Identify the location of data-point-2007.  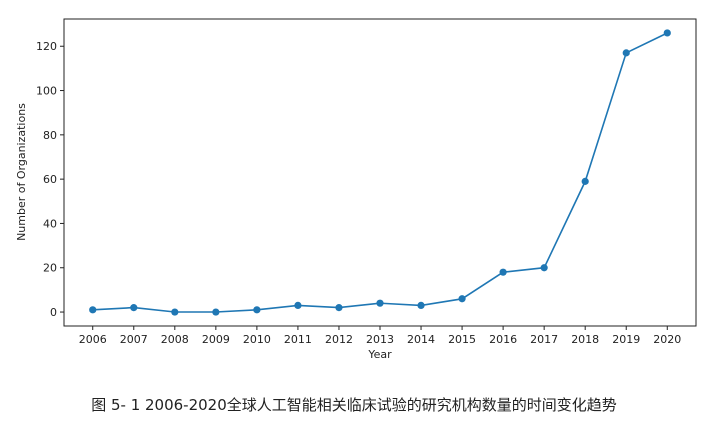
(134, 308).